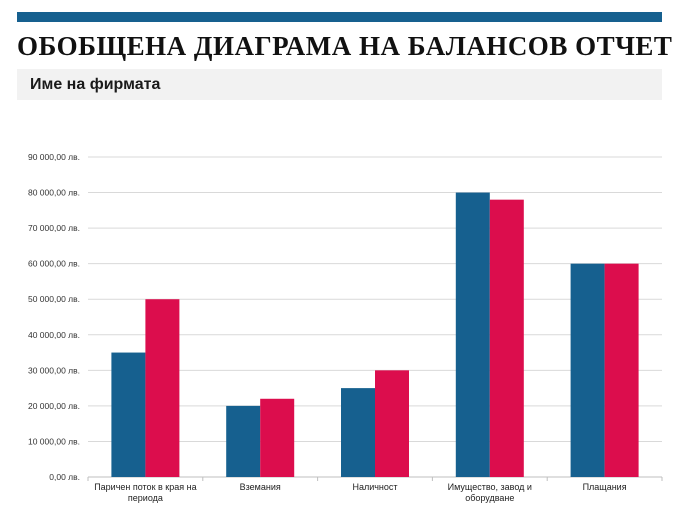 The image size is (675, 520). Describe the element at coordinates (54, 370) in the screenshot. I see `y-tick-label: 30 000,00 лв.` at that location.